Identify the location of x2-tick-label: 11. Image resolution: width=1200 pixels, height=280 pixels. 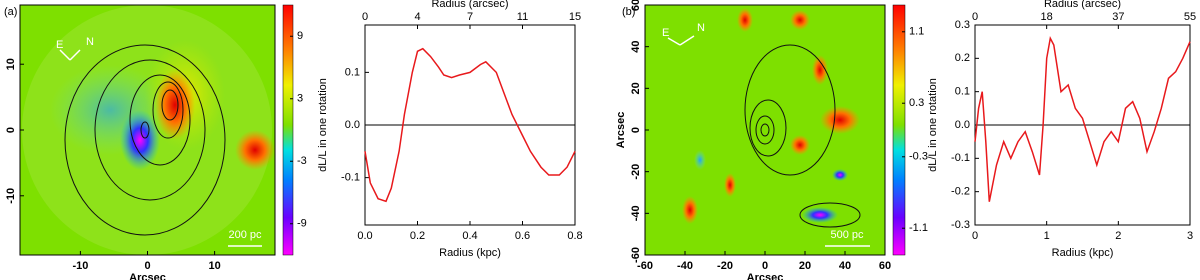
(522, 17).